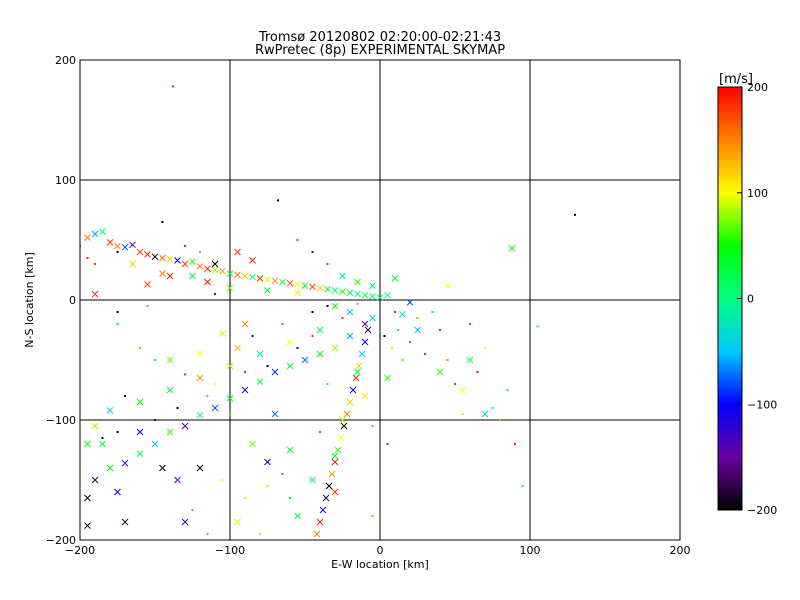  Describe the element at coordinates (80, 550) in the screenshot. I see `x-tick-label: −200` at that location.